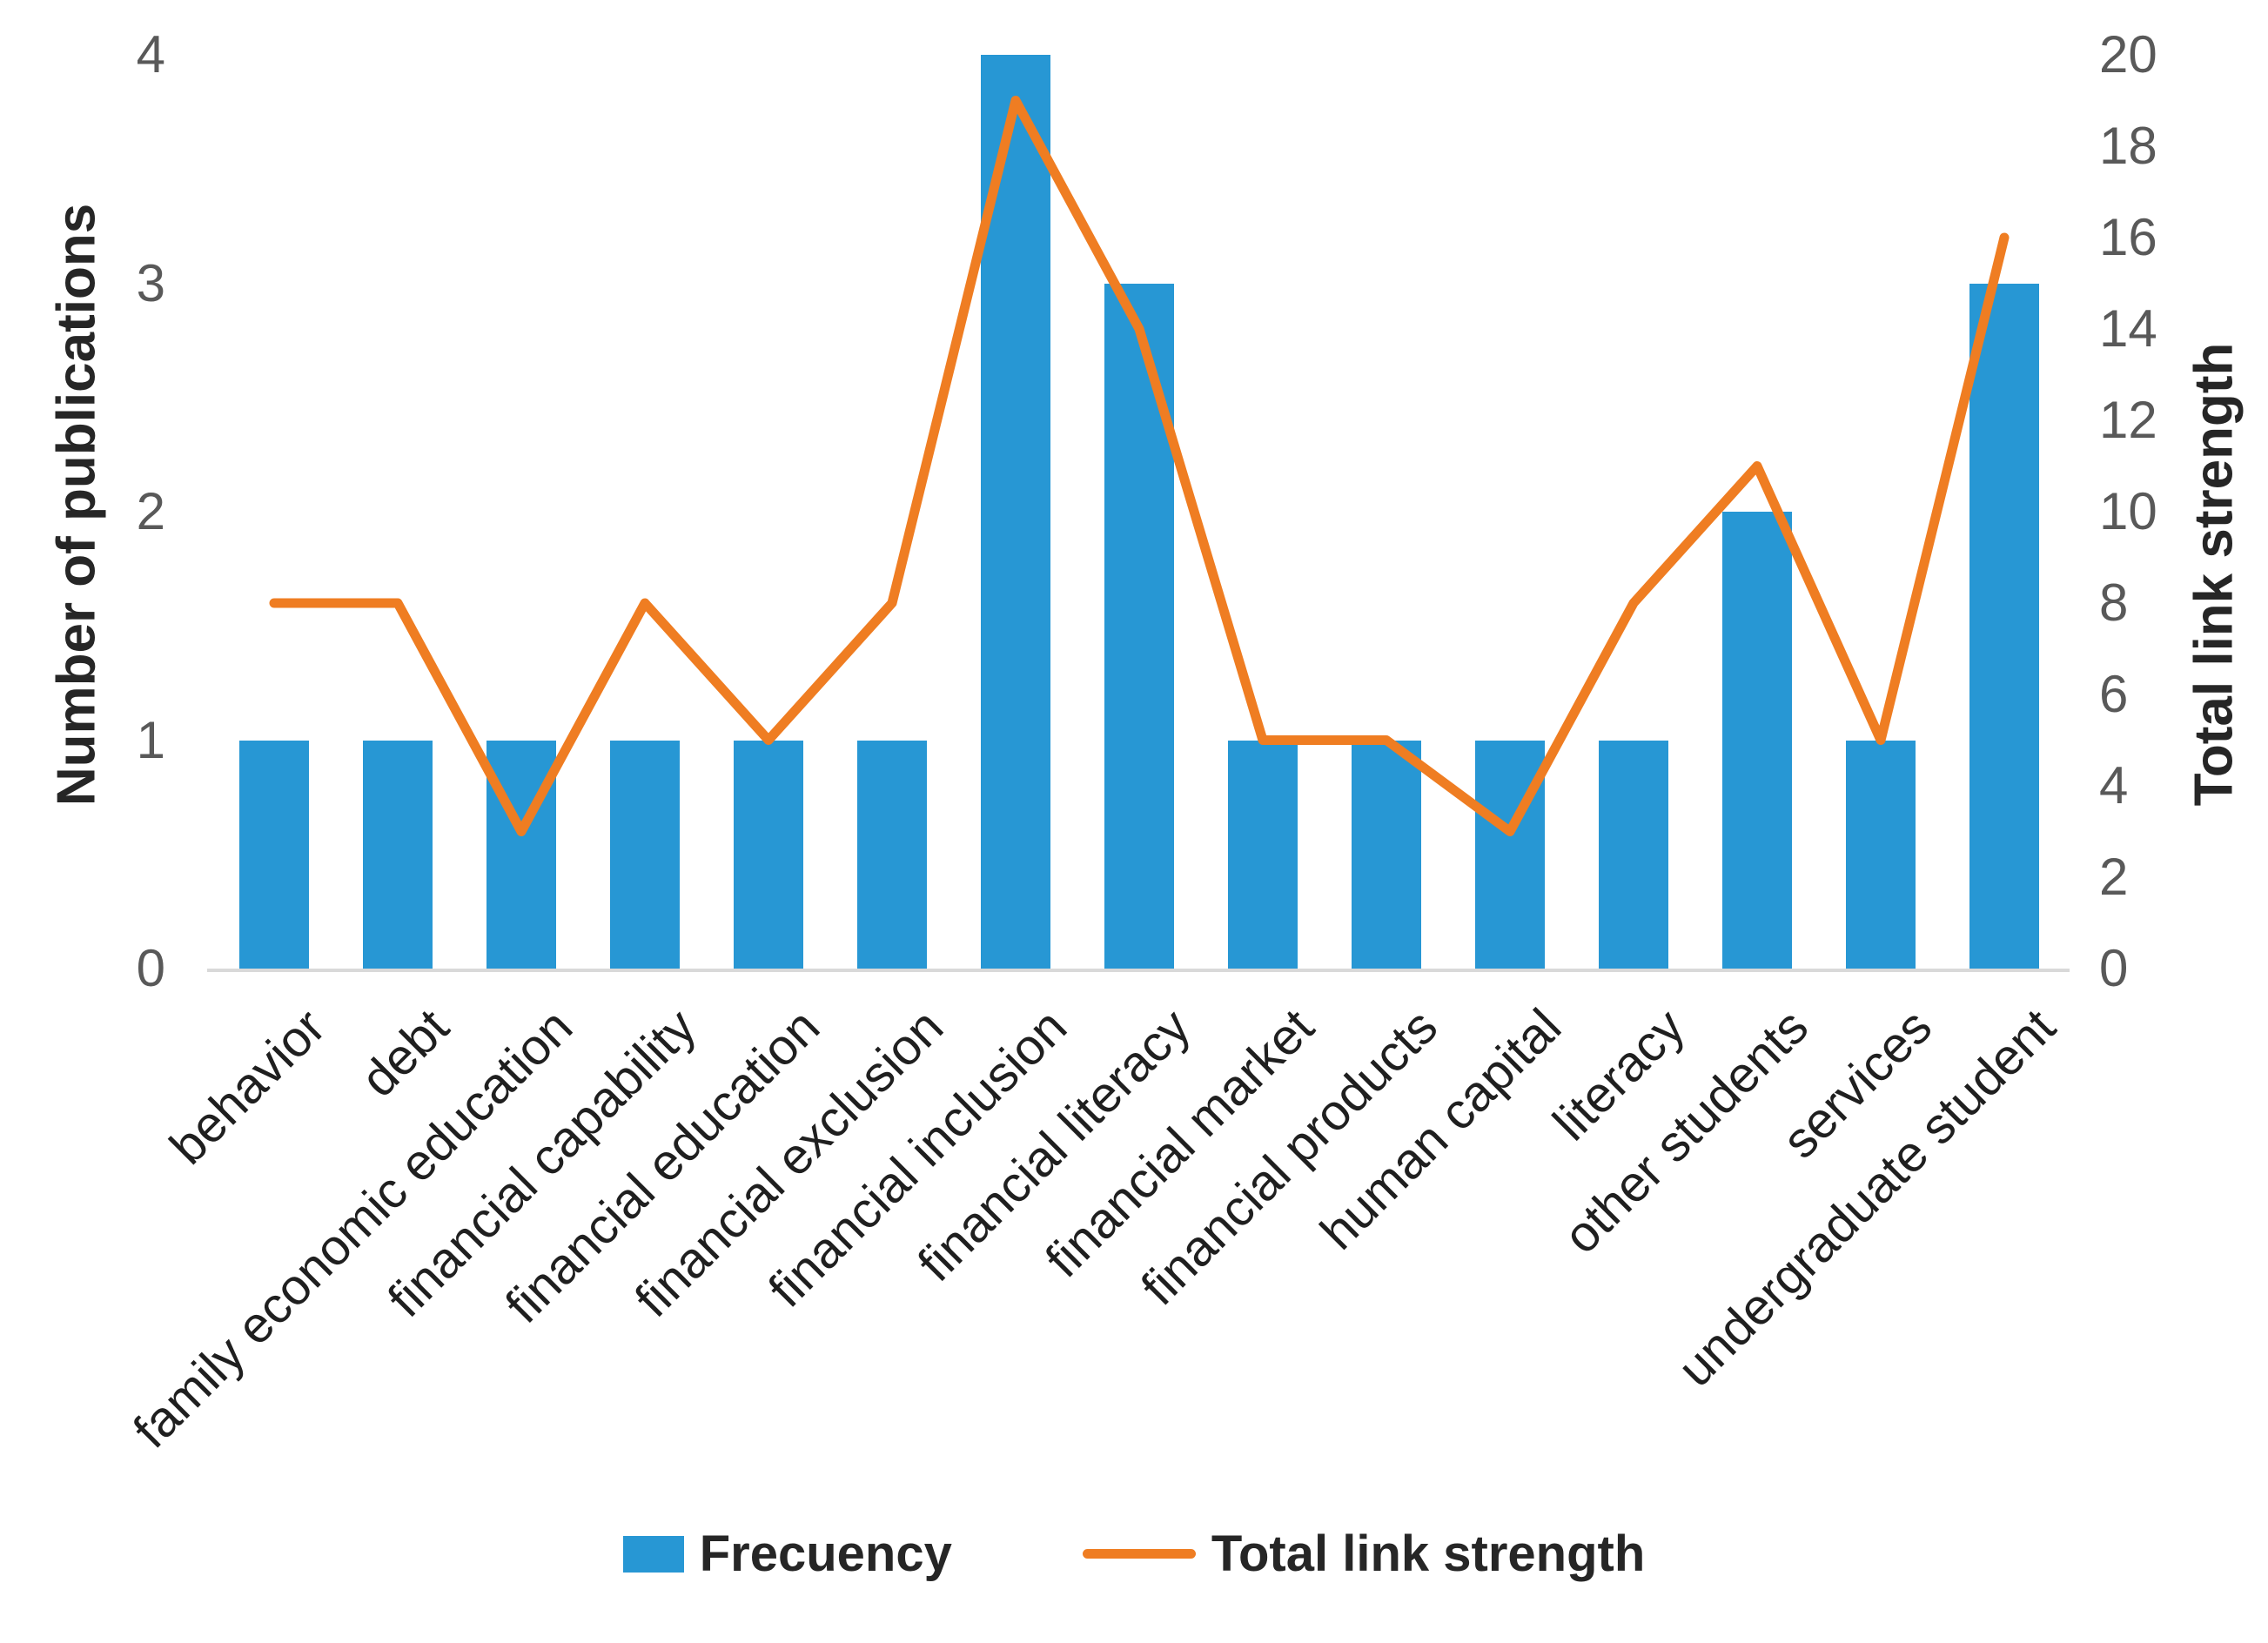 This screenshot has width=2268, height=1643. What do you see at coordinates (150, 968) in the screenshot?
I see `left-tick-0: 0` at bounding box center [150, 968].